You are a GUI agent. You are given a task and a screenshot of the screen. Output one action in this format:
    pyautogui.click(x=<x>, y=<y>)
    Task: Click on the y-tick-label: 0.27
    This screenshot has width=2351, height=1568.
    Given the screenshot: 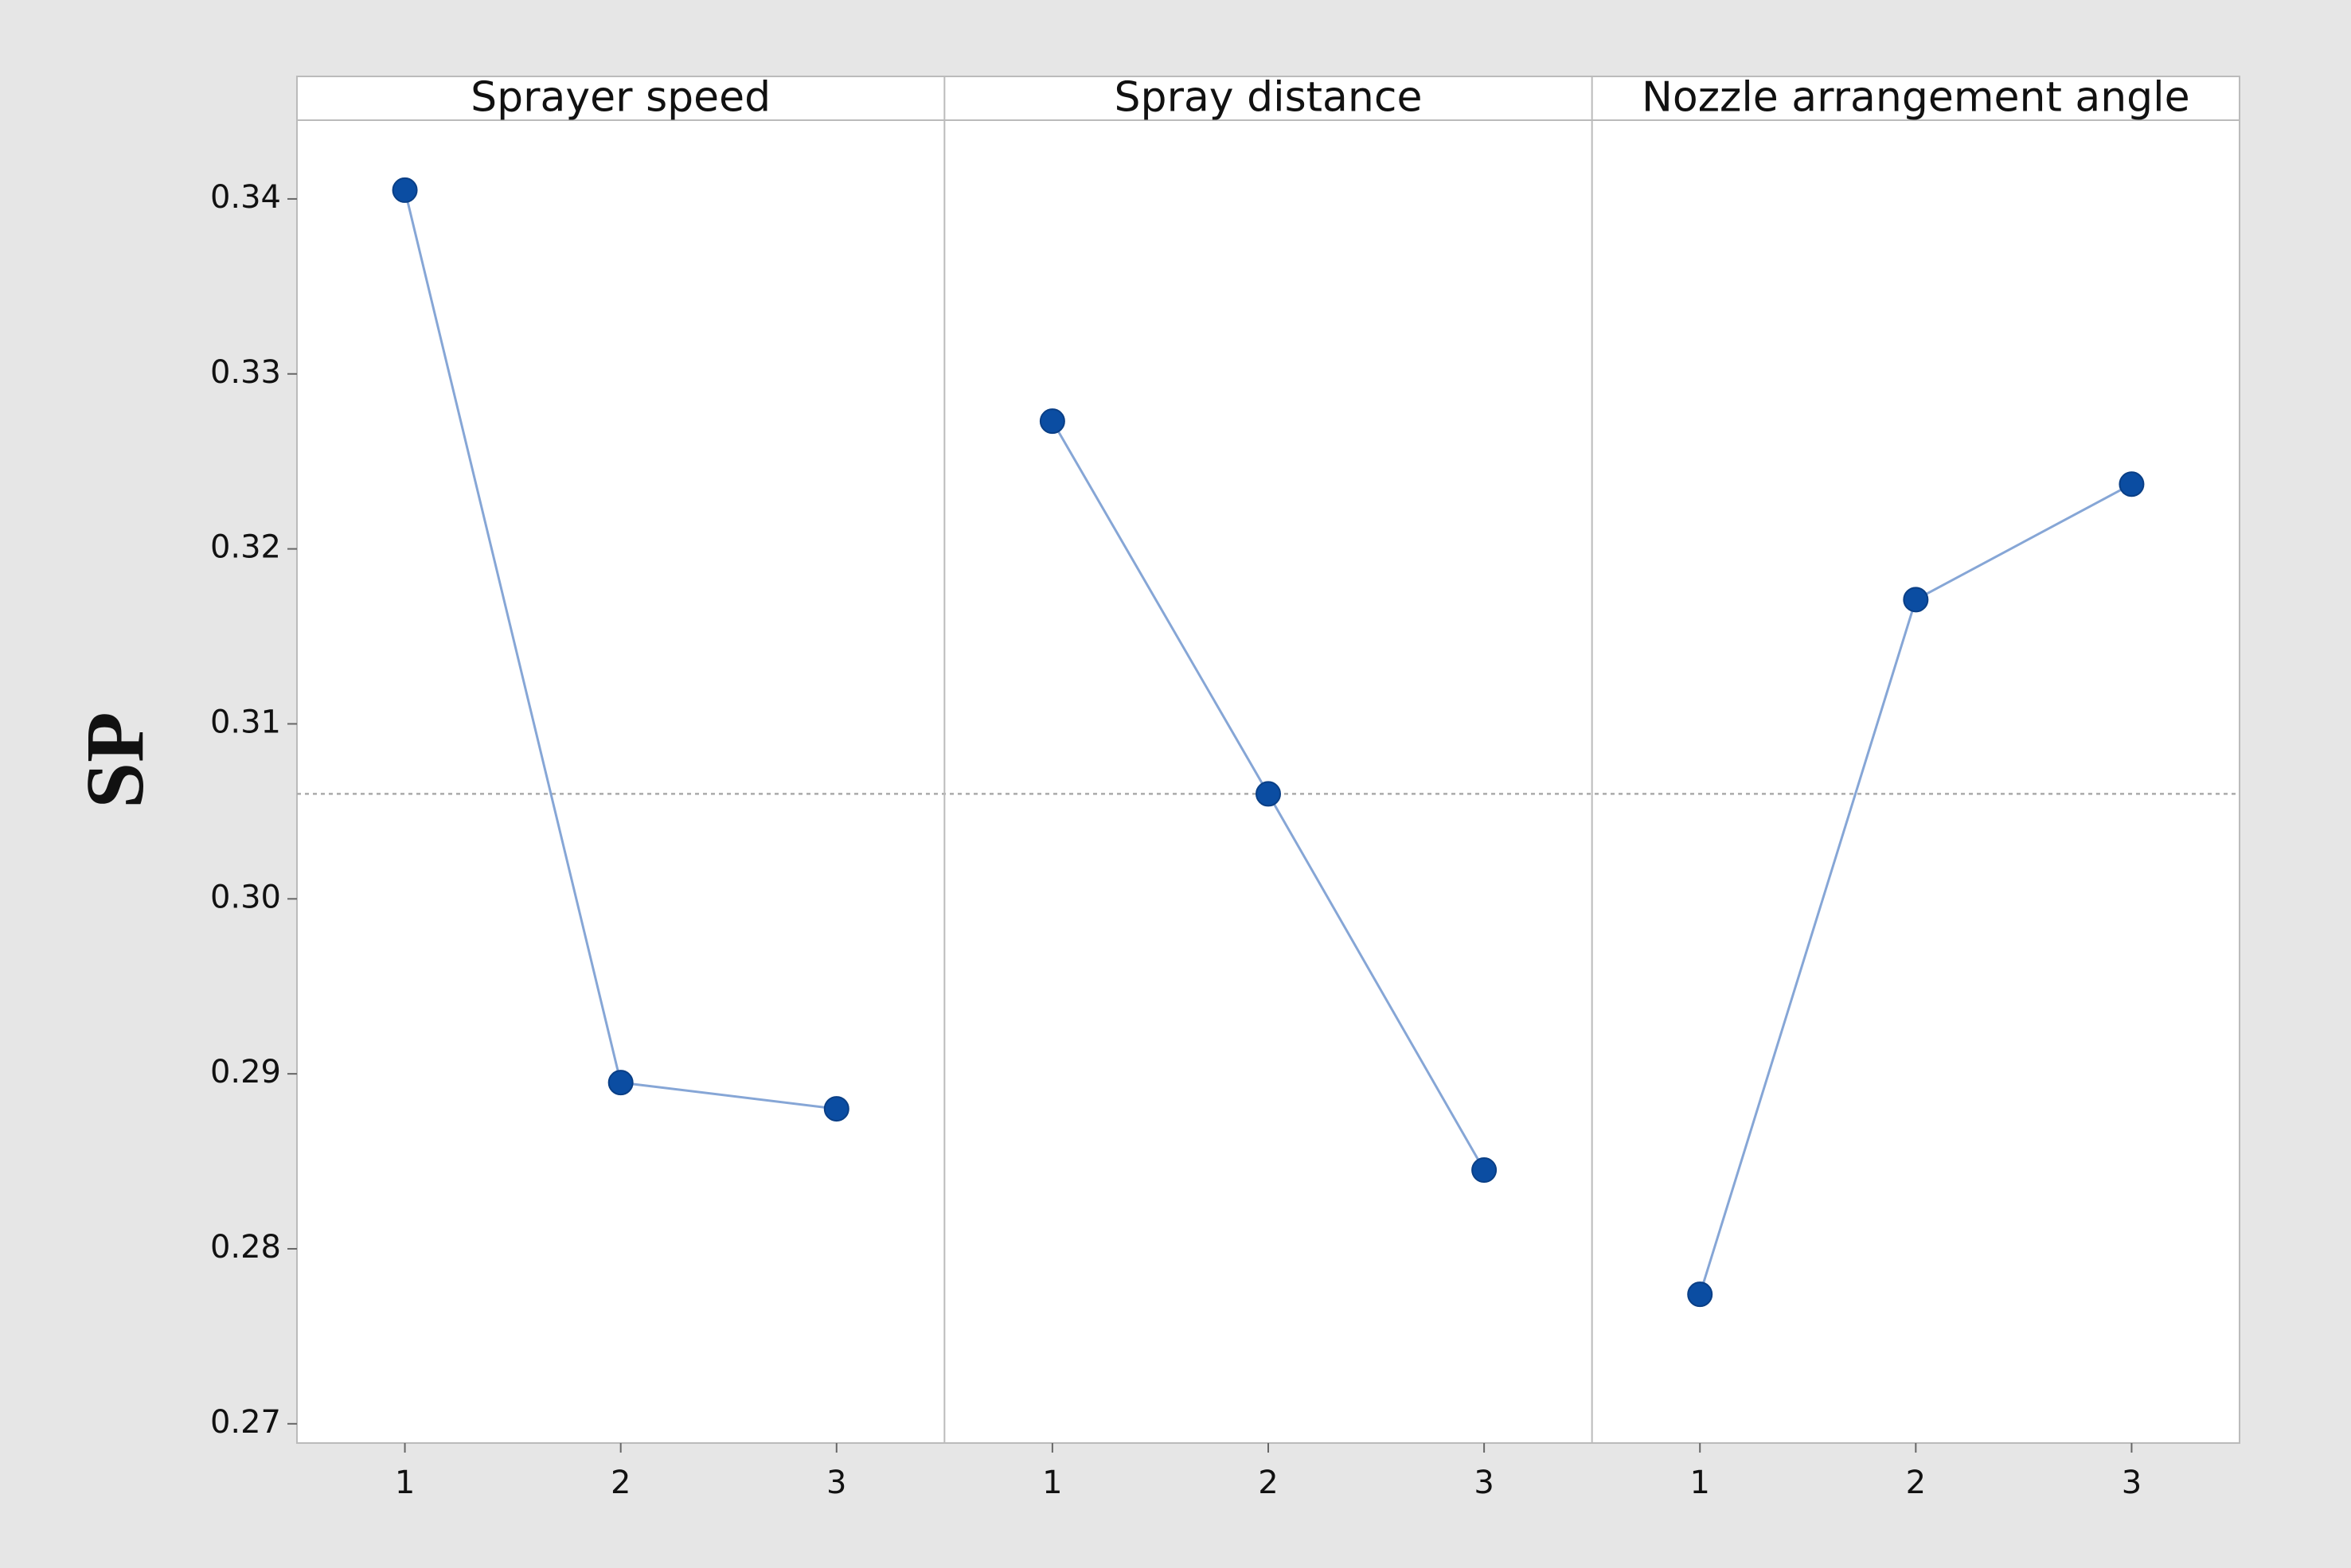 What is the action you would take?
    pyautogui.click(x=245, y=1423)
    